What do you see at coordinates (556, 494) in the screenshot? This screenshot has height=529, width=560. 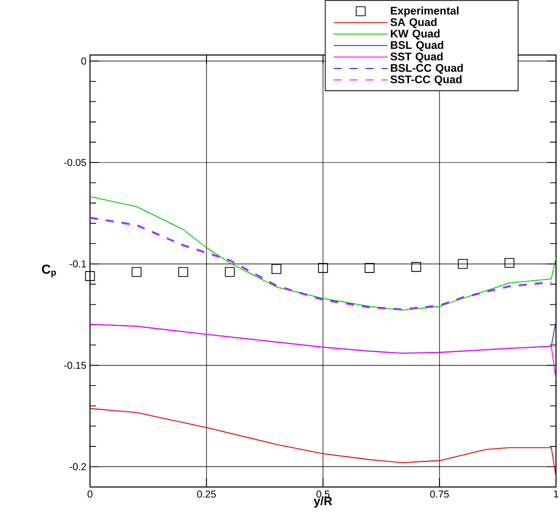 I see `x-tick-label: 1` at bounding box center [556, 494].